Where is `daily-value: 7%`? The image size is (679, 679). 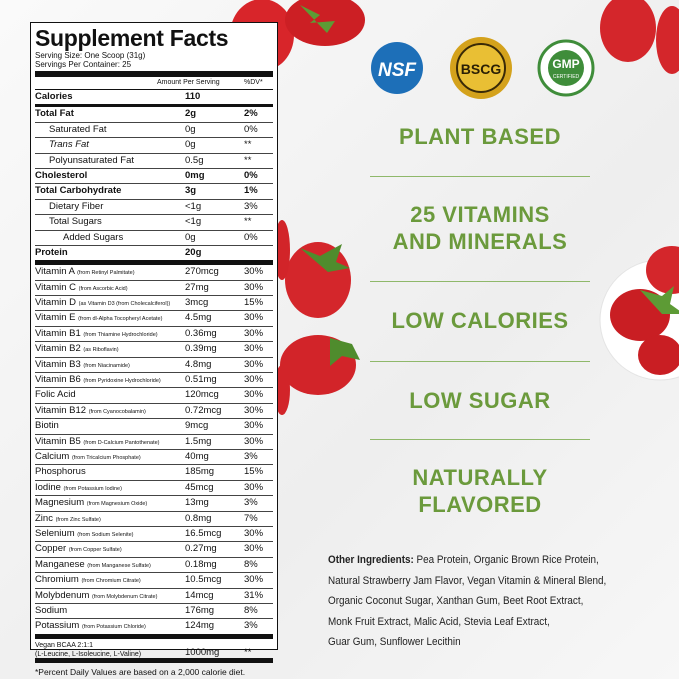
daily-value: 7% is located at coordinates (251, 518).